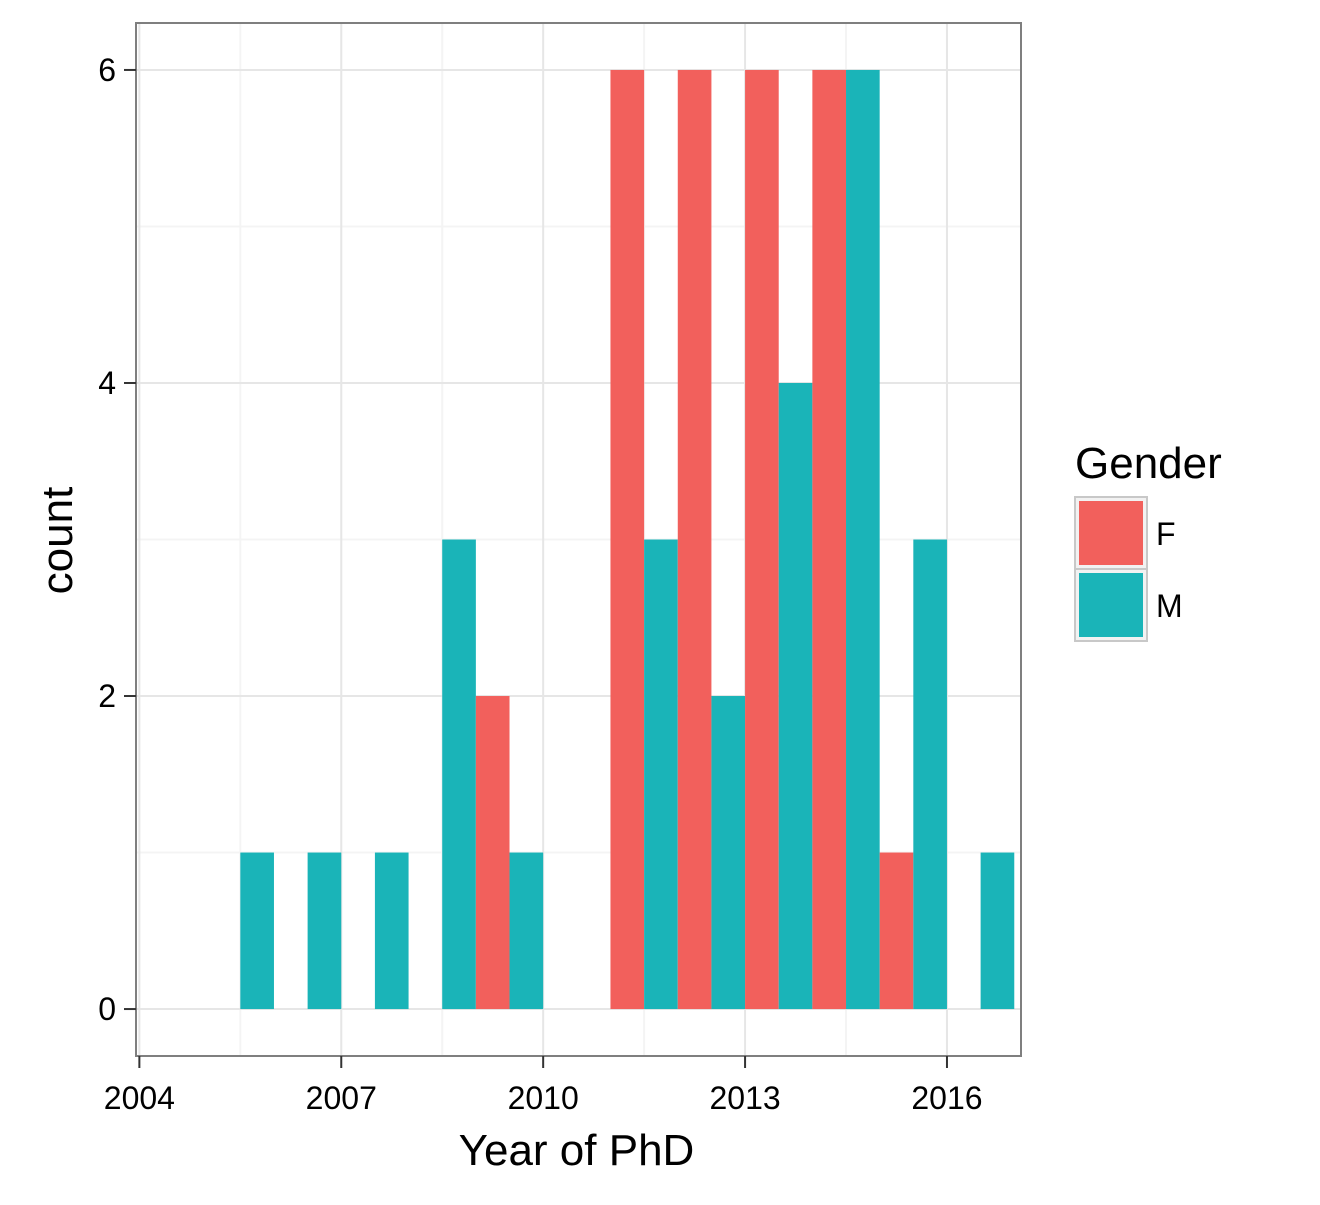 The height and width of the screenshot is (1205, 1320). What do you see at coordinates (627, 539) in the screenshot?
I see `bar-F-2011.5` at bounding box center [627, 539].